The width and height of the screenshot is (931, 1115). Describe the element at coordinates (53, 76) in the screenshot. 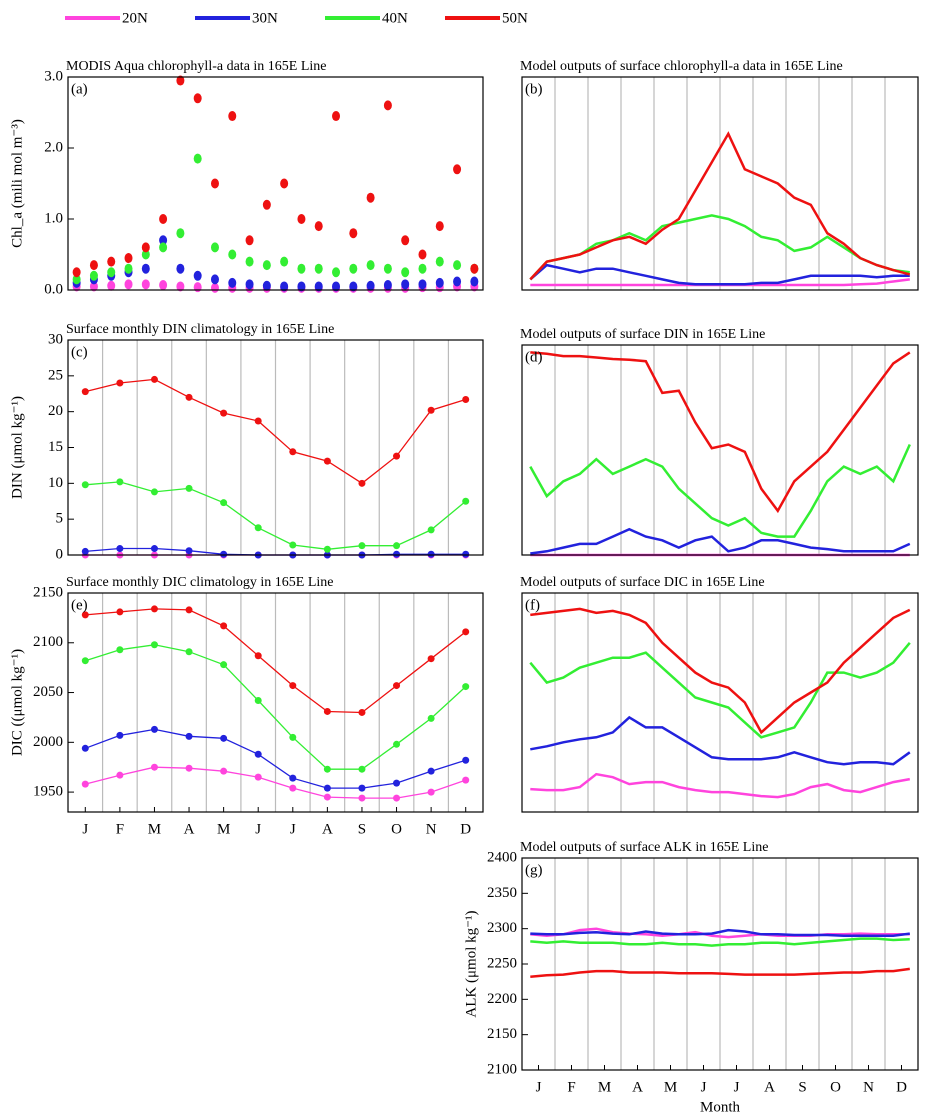

I see `y-tick-label: 3.0` at that location.